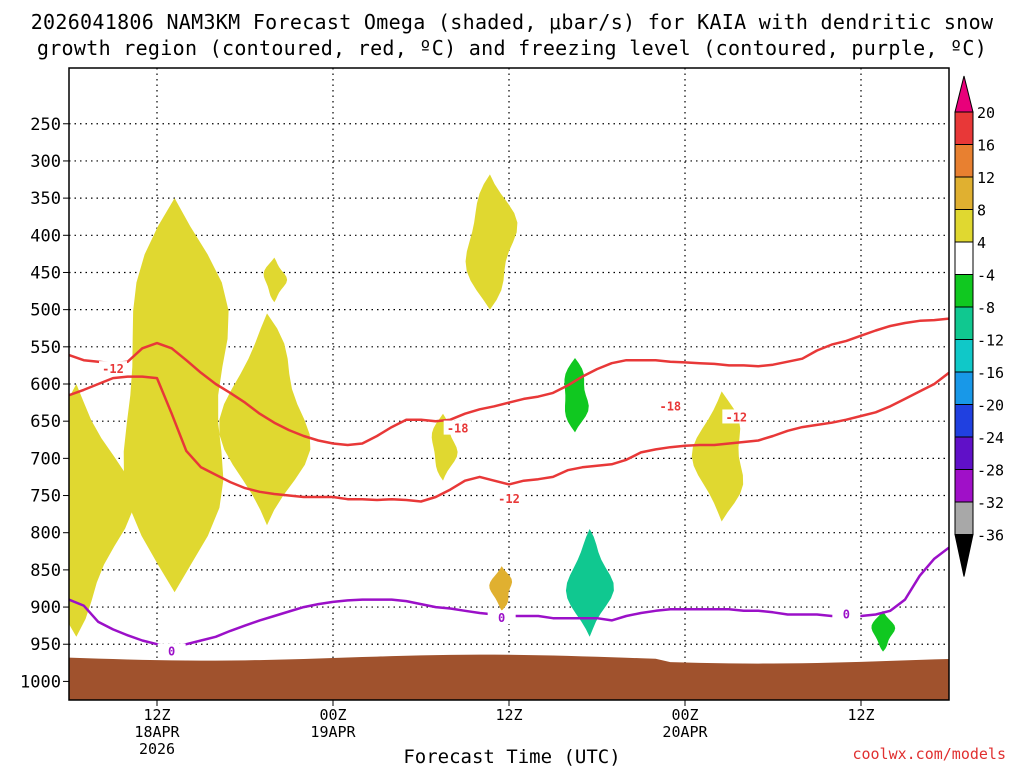 This screenshot has height=768, width=1024. I want to click on y-tick-label: 250, so click(45, 125).